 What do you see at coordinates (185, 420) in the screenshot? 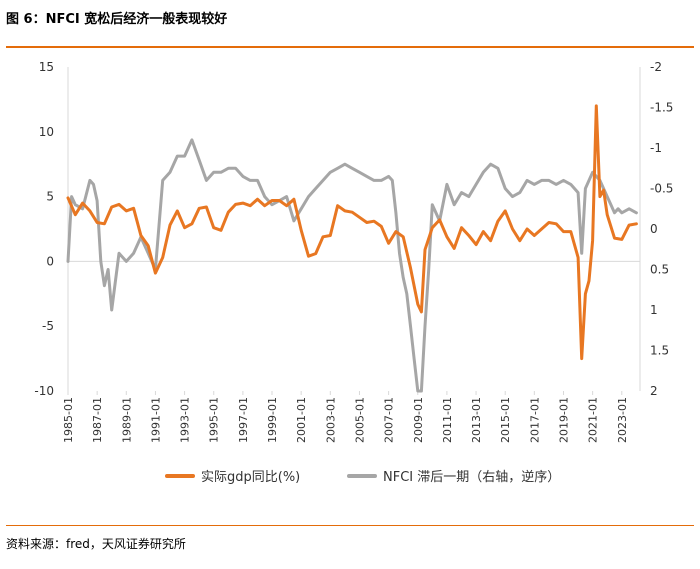
I see `x-tick-label: 1993-01` at bounding box center [185, 420].